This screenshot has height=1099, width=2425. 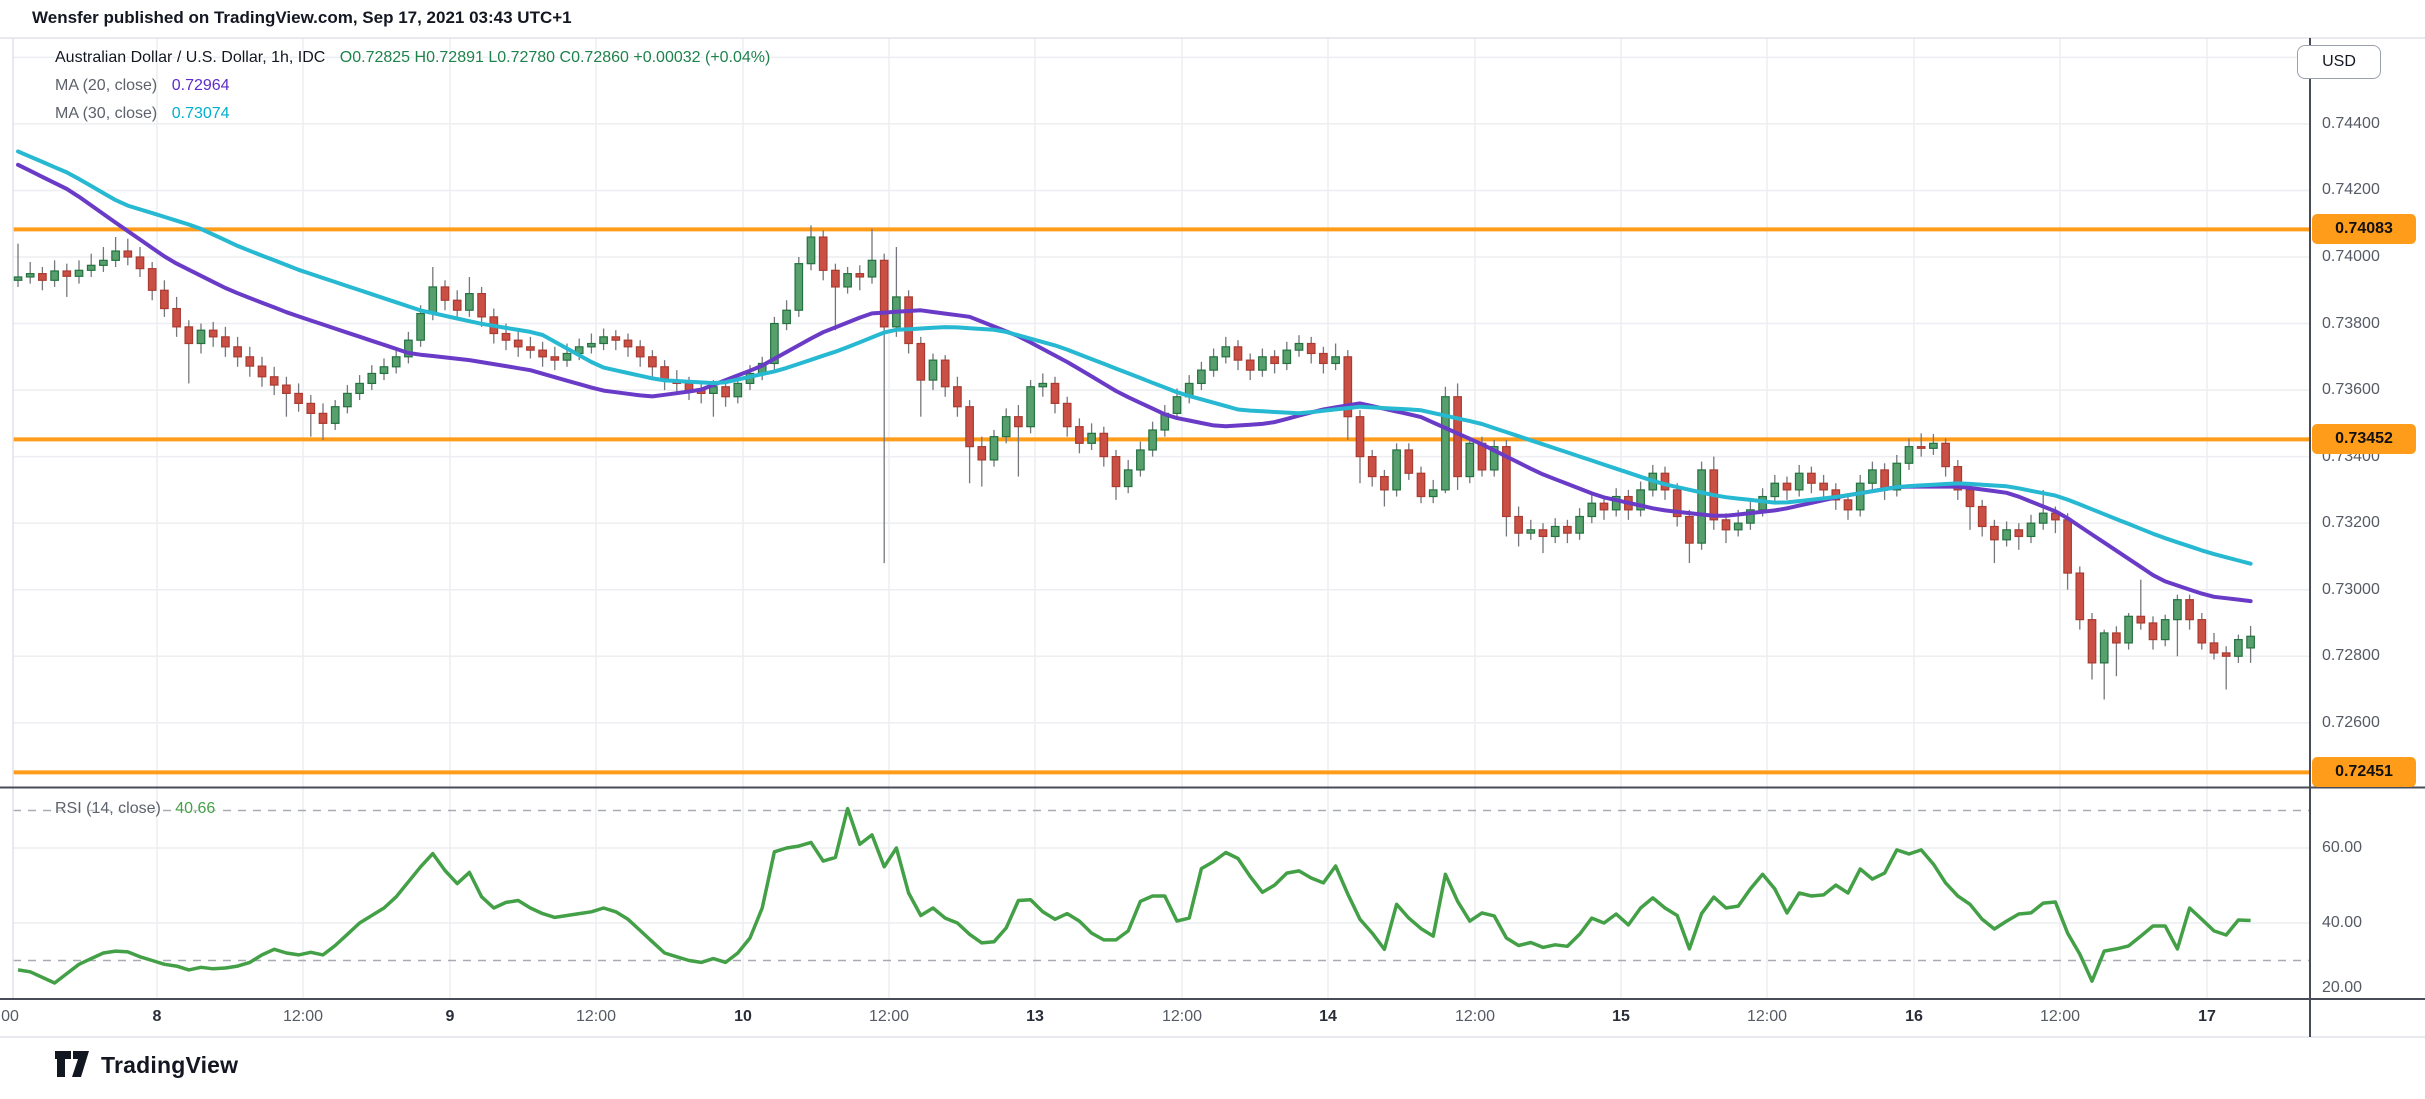 I want to click on time-axis-label: 16, so click(x=1914, y=1016).